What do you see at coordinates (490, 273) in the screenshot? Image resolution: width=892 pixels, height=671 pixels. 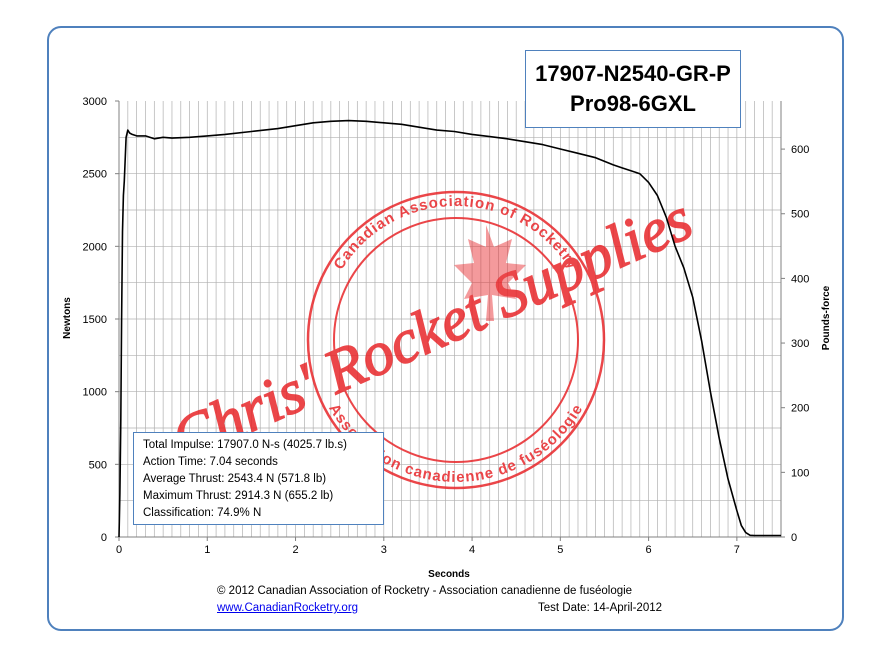 I see `maple-leaf-icon` at bounding box center [490, 273].